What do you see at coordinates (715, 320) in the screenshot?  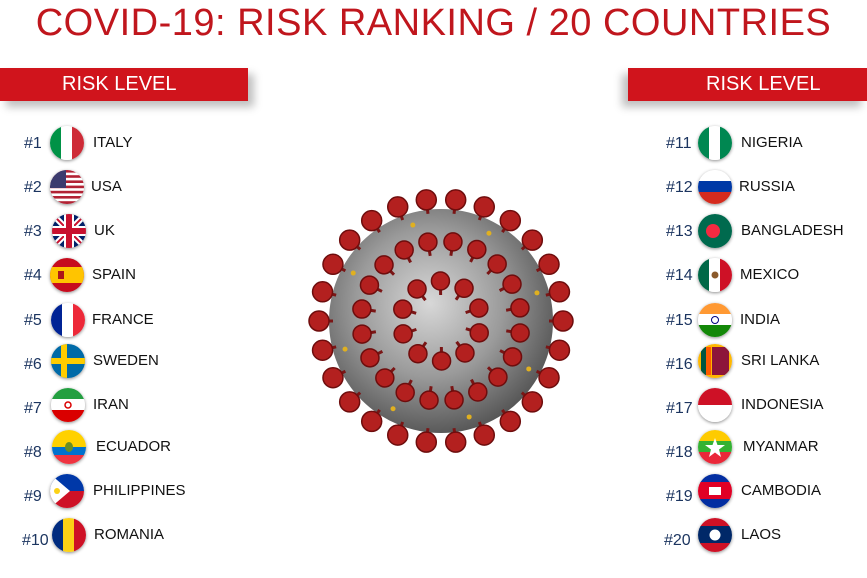 I see `india-flag-icon` at bounding box center [715, 320].